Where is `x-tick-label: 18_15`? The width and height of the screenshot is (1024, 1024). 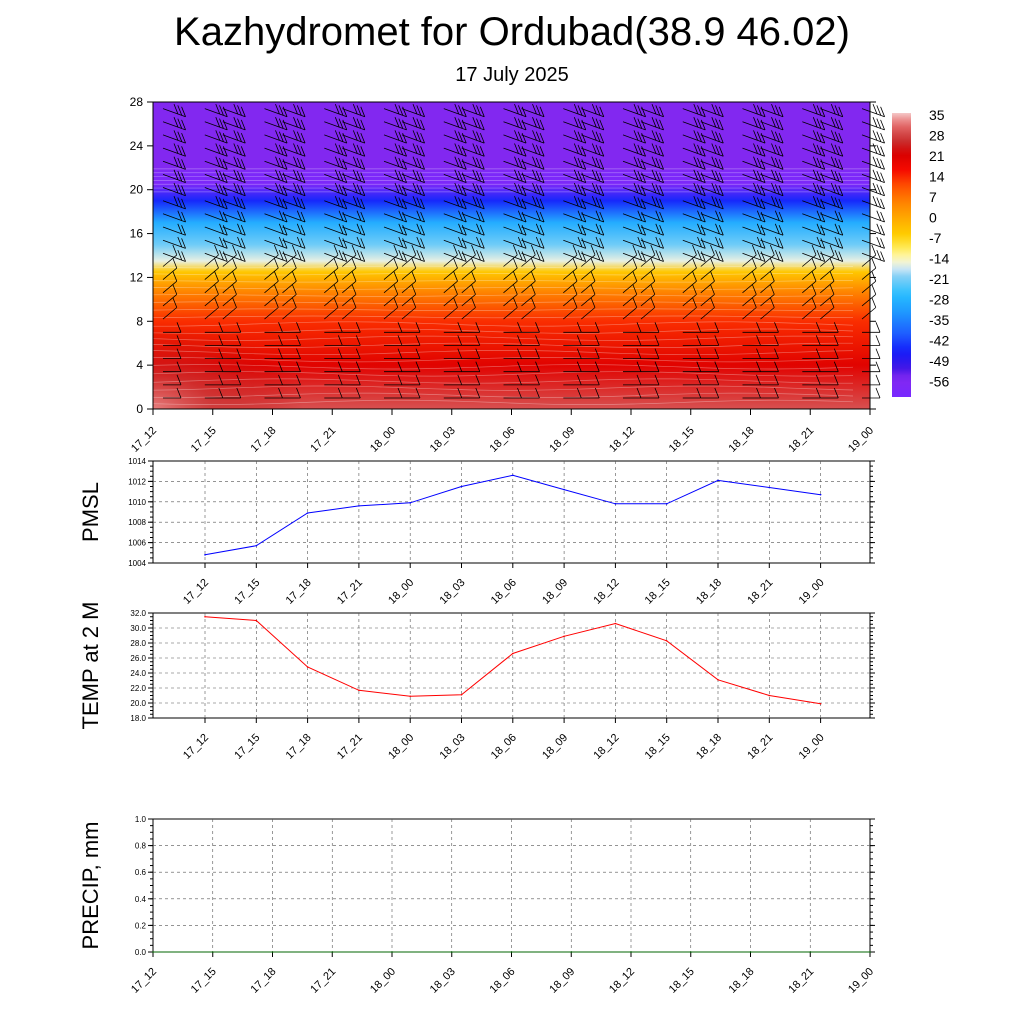
x-tick-label: 18_15 is located at coordinates (658, 592).